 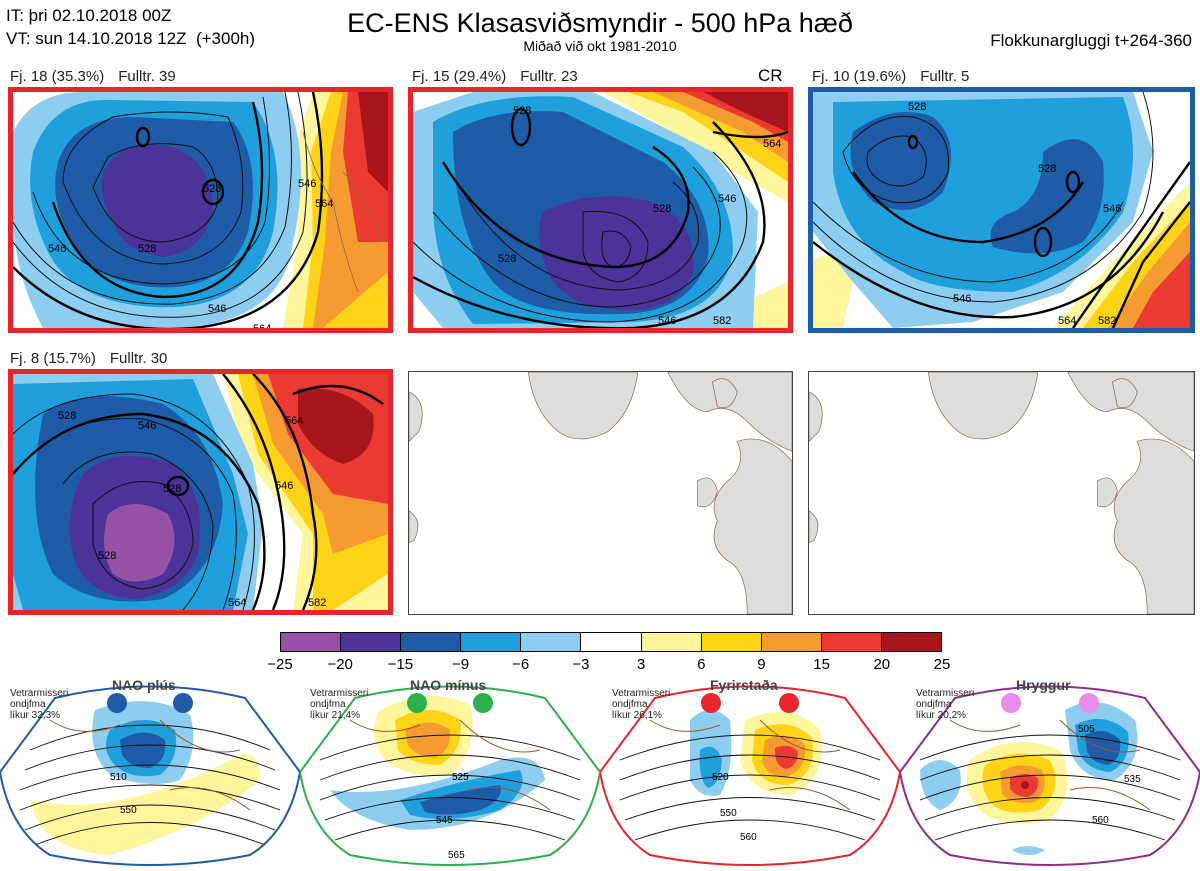 What do you see at coordinates (450, 775) in the screenshot?
I see `regime-nao-minus: 525 545 565` at bounding box center [450, 775].